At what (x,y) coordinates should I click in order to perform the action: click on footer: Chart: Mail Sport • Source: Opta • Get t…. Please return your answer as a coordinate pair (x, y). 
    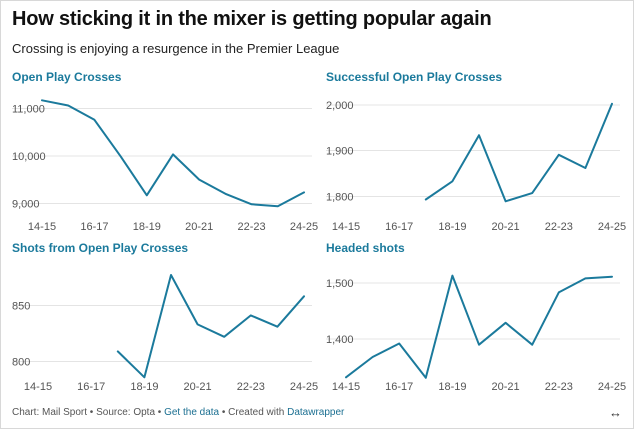
    Looking at the image, I should click on (178, 412).